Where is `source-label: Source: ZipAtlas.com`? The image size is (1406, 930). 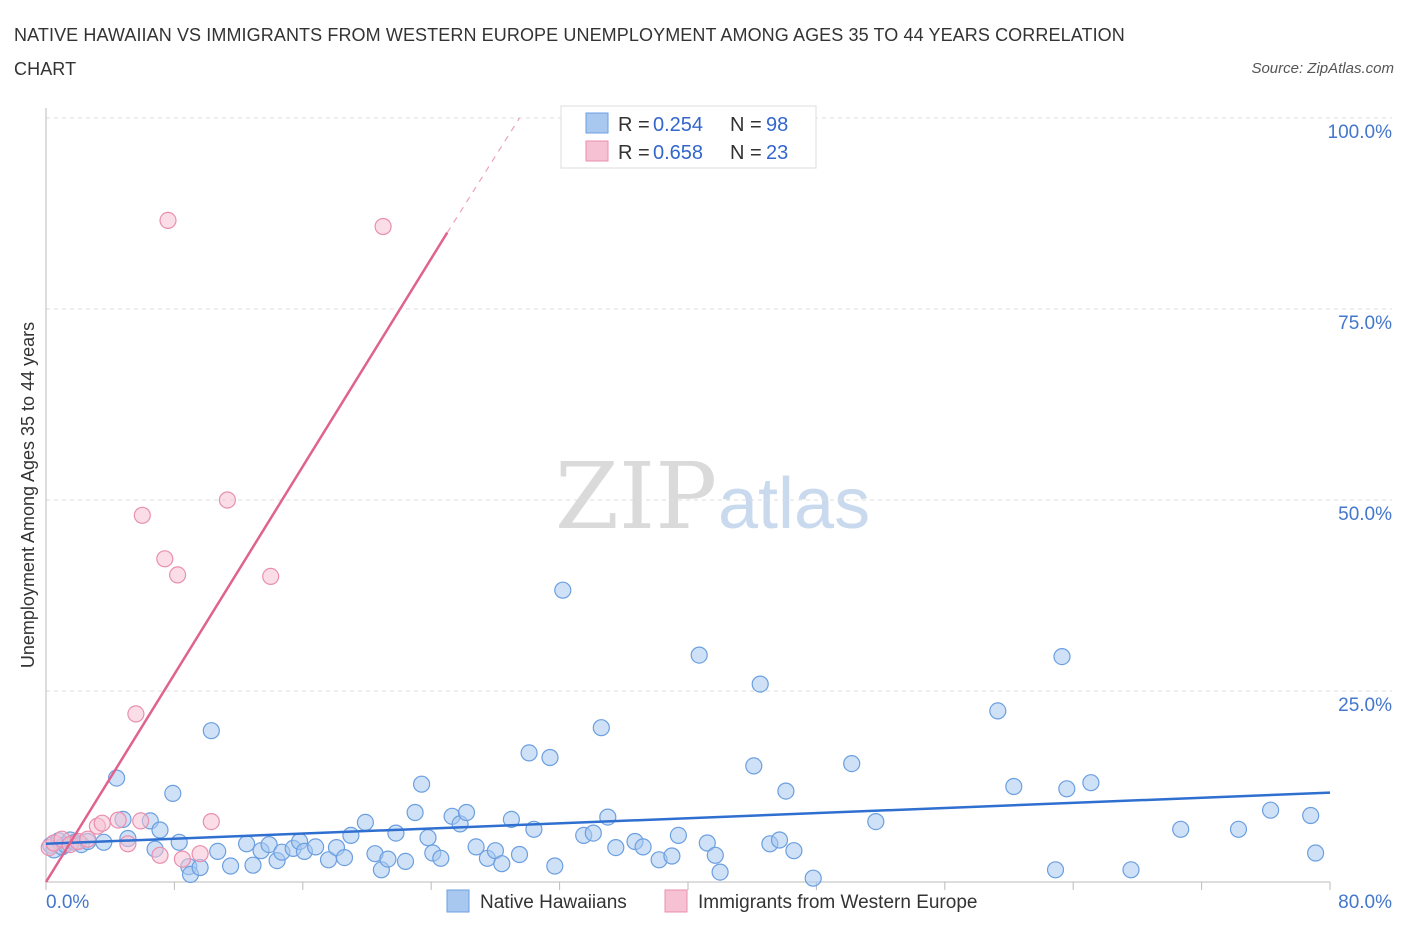
source-label: Source: ZipAtlas.com is located at coordinates (1322, 68).